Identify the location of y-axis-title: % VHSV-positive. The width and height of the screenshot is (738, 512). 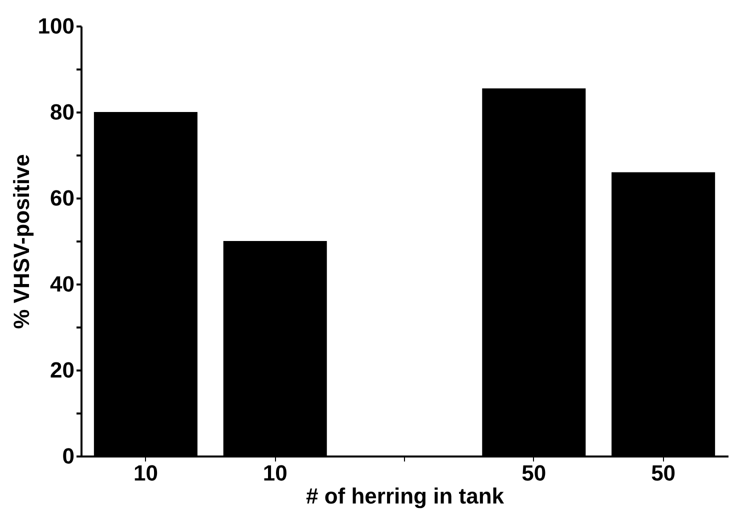
(21, 241).